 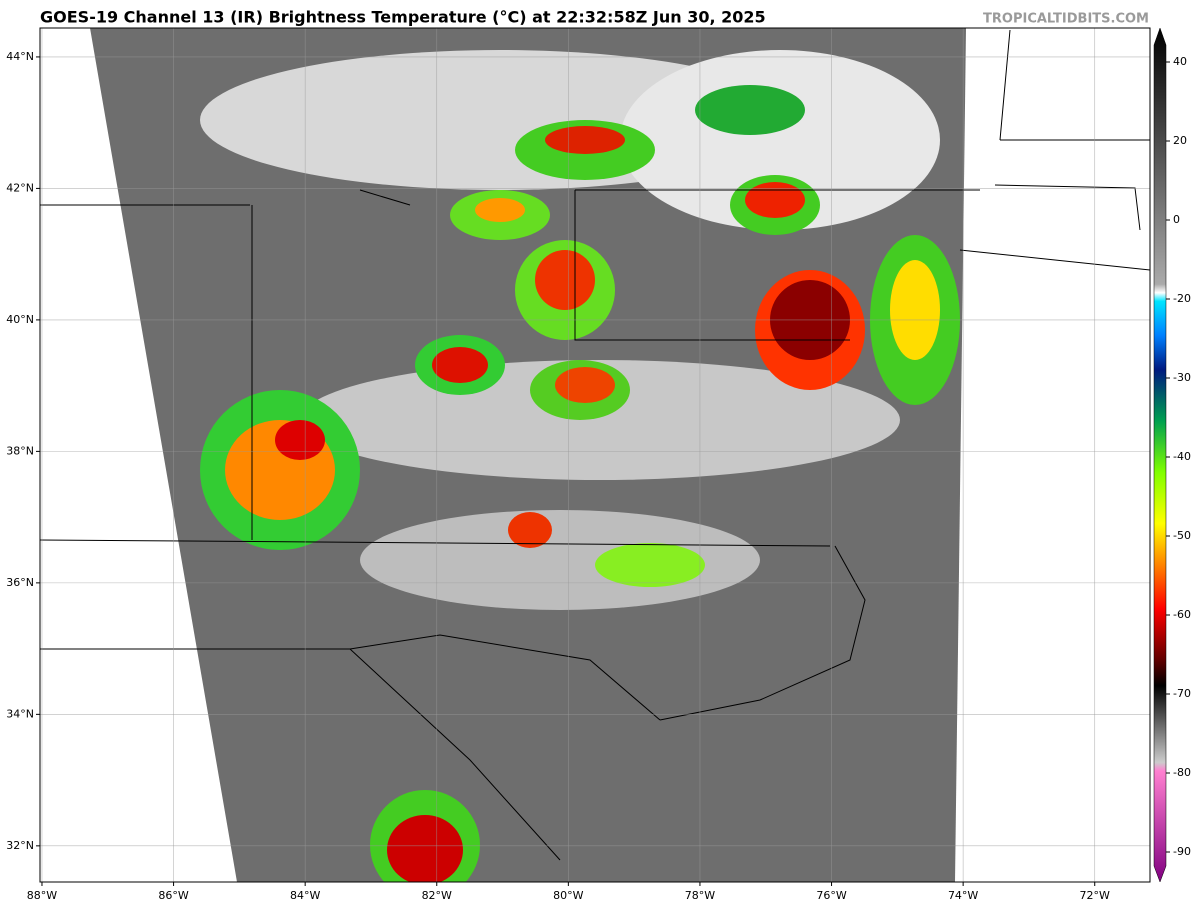 What do you see at coordinates (1180, 61) in the screenshot?
I see `colorbar-tick-label: 40` at bounding box center [1180, 61].